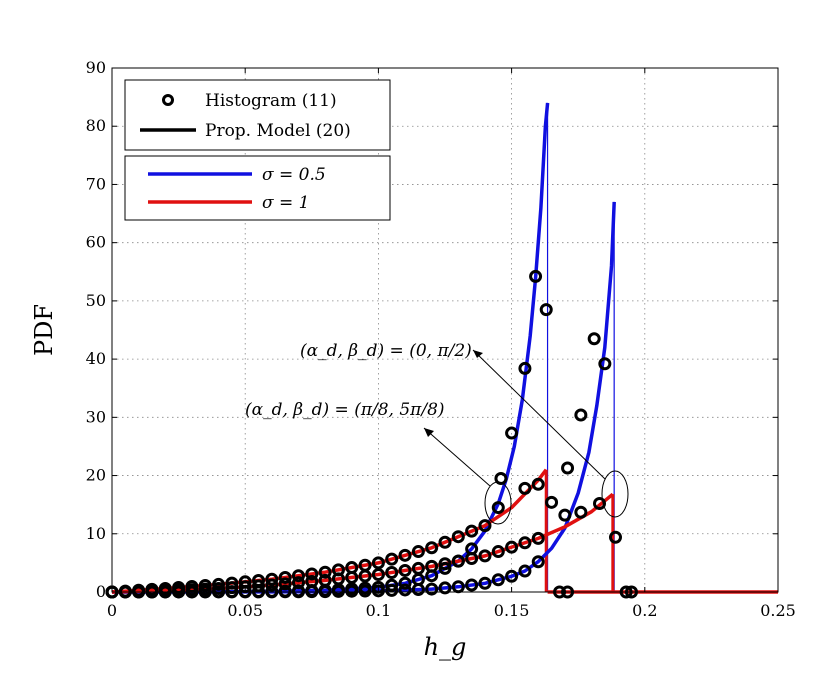  I want to click on y-tick-label: 20, so click(96, 475).